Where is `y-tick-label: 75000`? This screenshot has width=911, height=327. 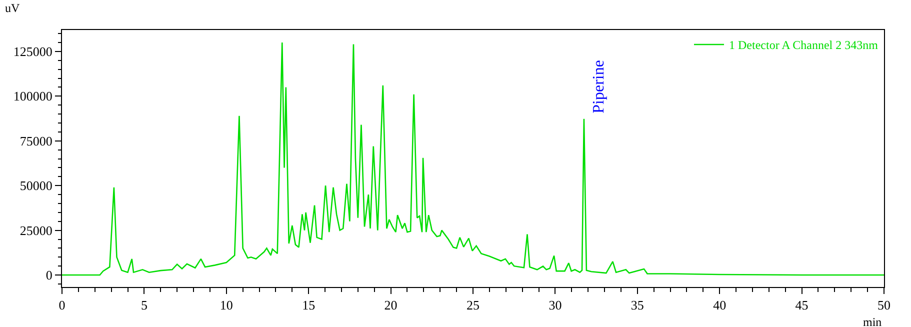 y-tick-label: 75000 is located at coordinates (36, 140).